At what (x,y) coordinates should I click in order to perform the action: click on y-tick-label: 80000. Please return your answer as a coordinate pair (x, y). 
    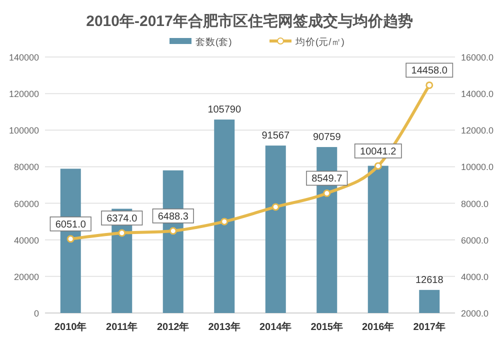
    Looking at the image, I should click on (26, 167).